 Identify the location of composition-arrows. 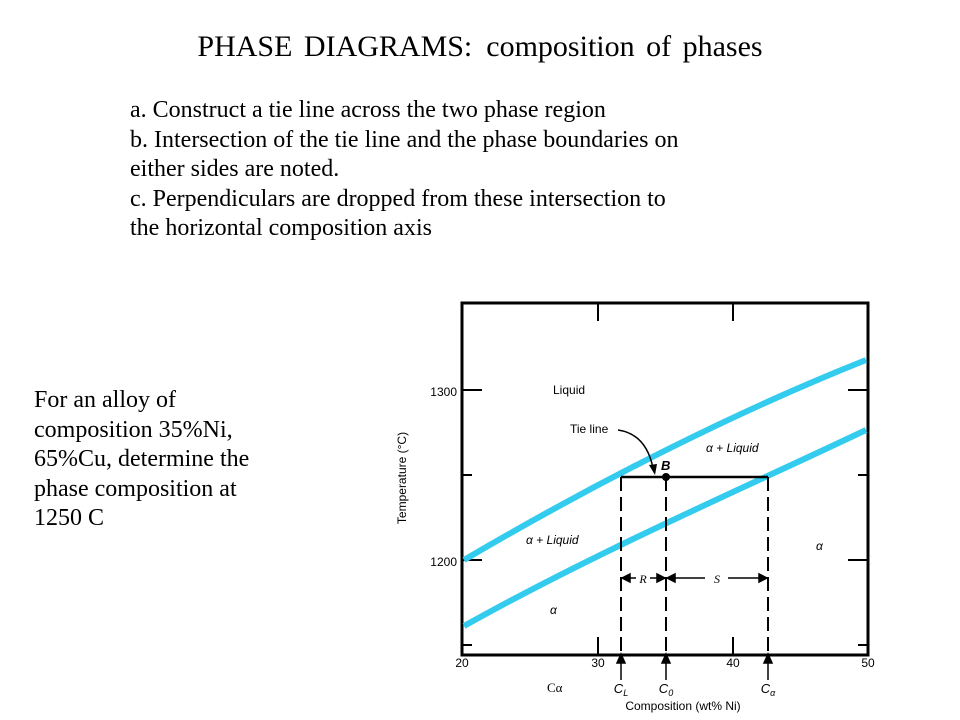
(694, 666).